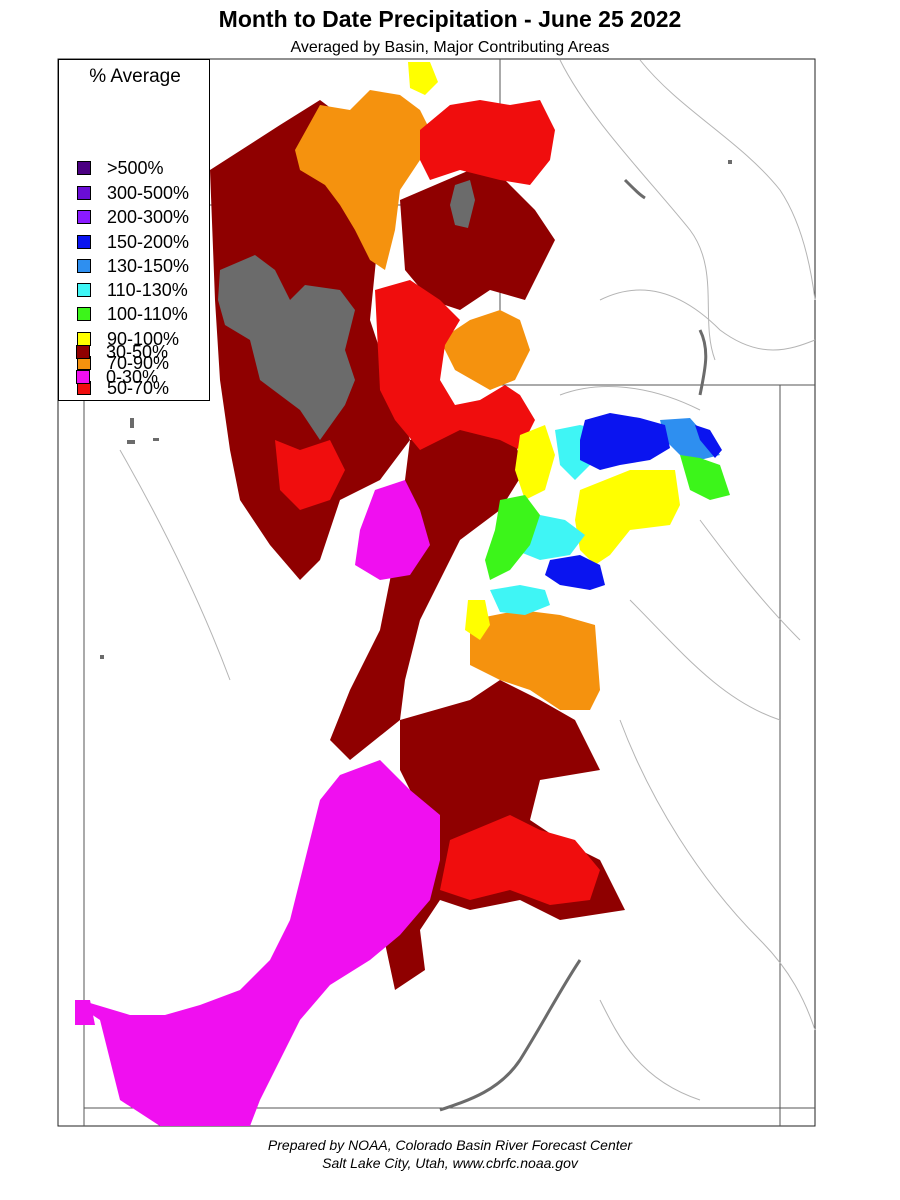 The width and height of the screenshot is (900, 1200). Describe the element at coordinates (485, 350) in the screenshot. I see `basin-70-90-center` at that location.